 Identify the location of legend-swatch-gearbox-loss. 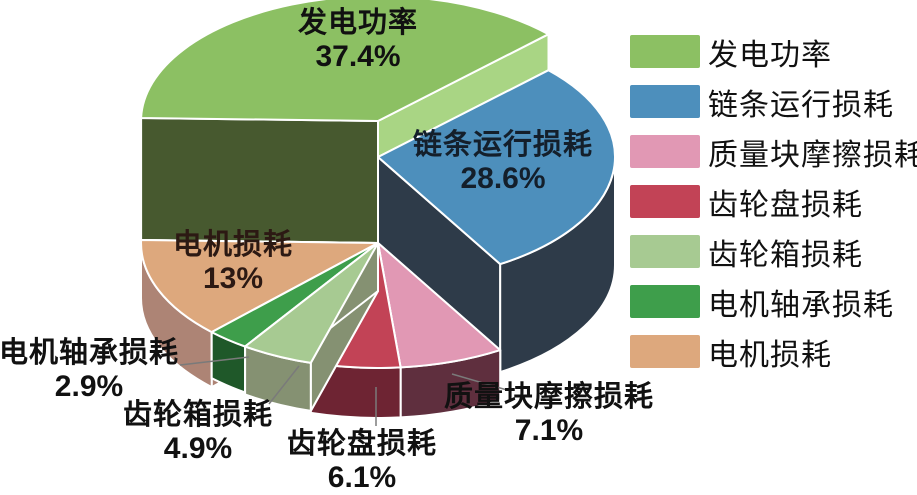
(665, 251).